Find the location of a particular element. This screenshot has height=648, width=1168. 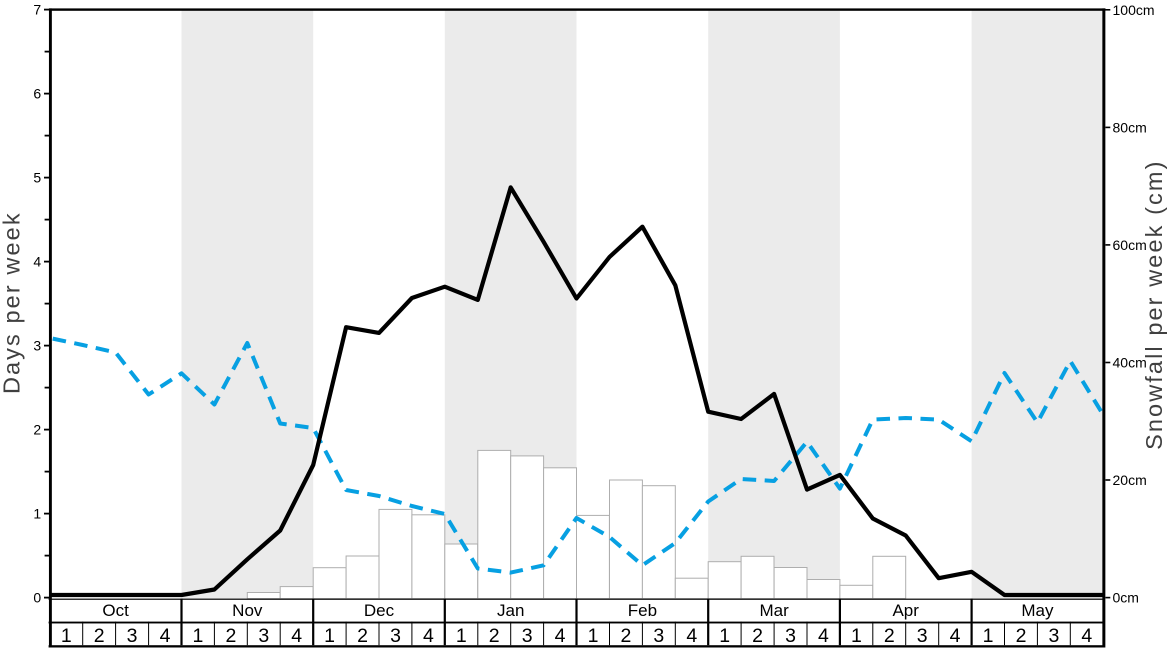

svg-text: 0cm is located at coordinates (1126, 598).